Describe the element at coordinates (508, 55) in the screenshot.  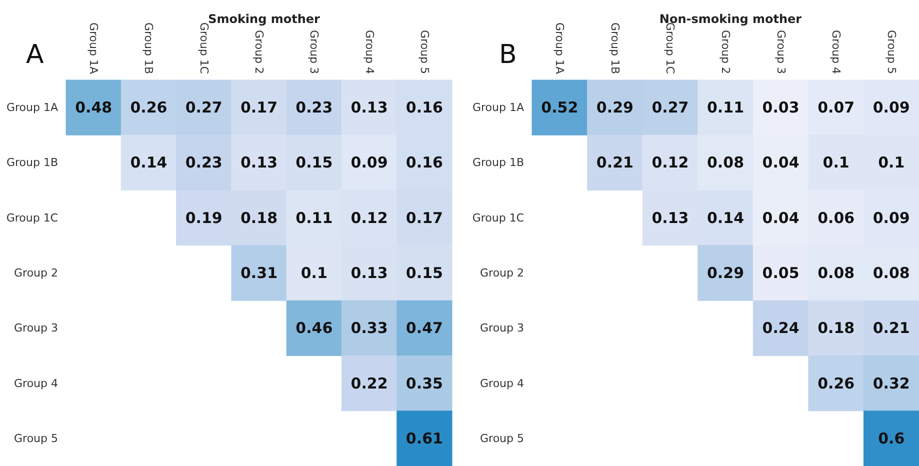
I see `text: B` at that location.